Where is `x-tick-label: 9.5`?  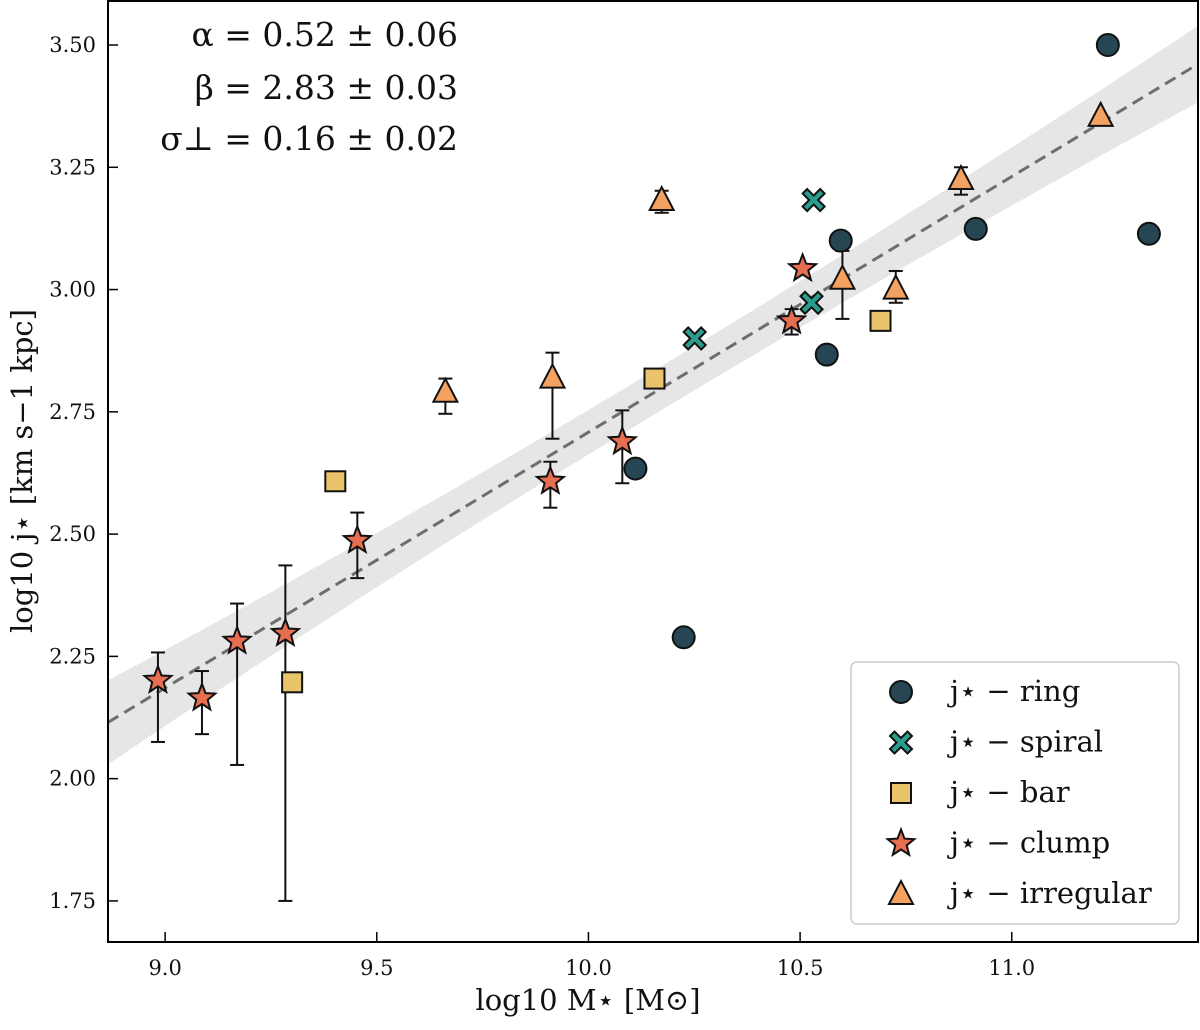 x-tick-label: 9.5 is located at coordinates (376, 968).